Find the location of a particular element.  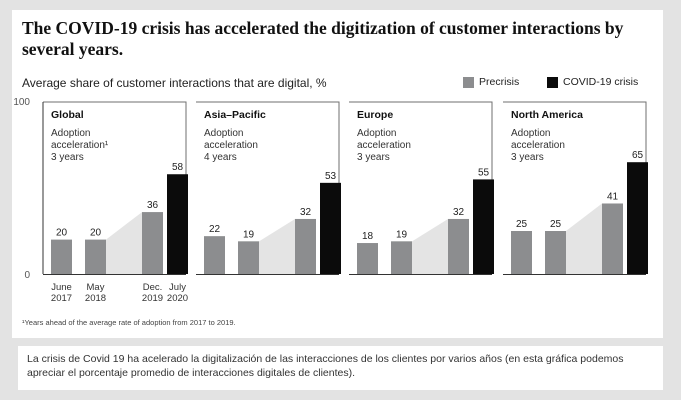

adoption-label: acceleration¹ is located at coordinates (80, 145).